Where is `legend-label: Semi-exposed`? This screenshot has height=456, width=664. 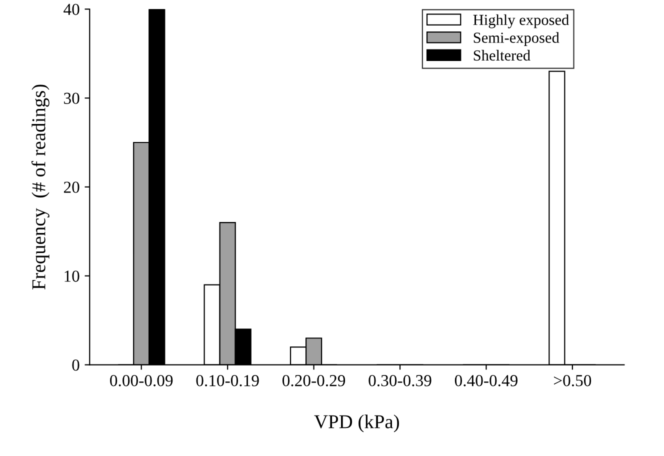 legend-label: Semi-exposed is located at coordinates (517, 39).